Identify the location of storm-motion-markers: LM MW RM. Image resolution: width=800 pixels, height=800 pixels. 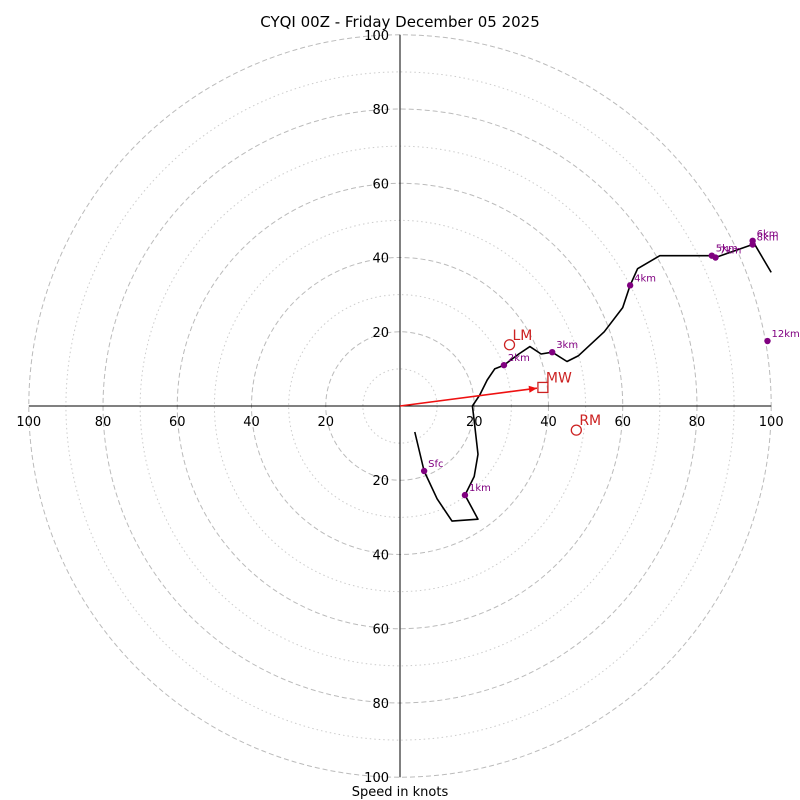
(500, 382).